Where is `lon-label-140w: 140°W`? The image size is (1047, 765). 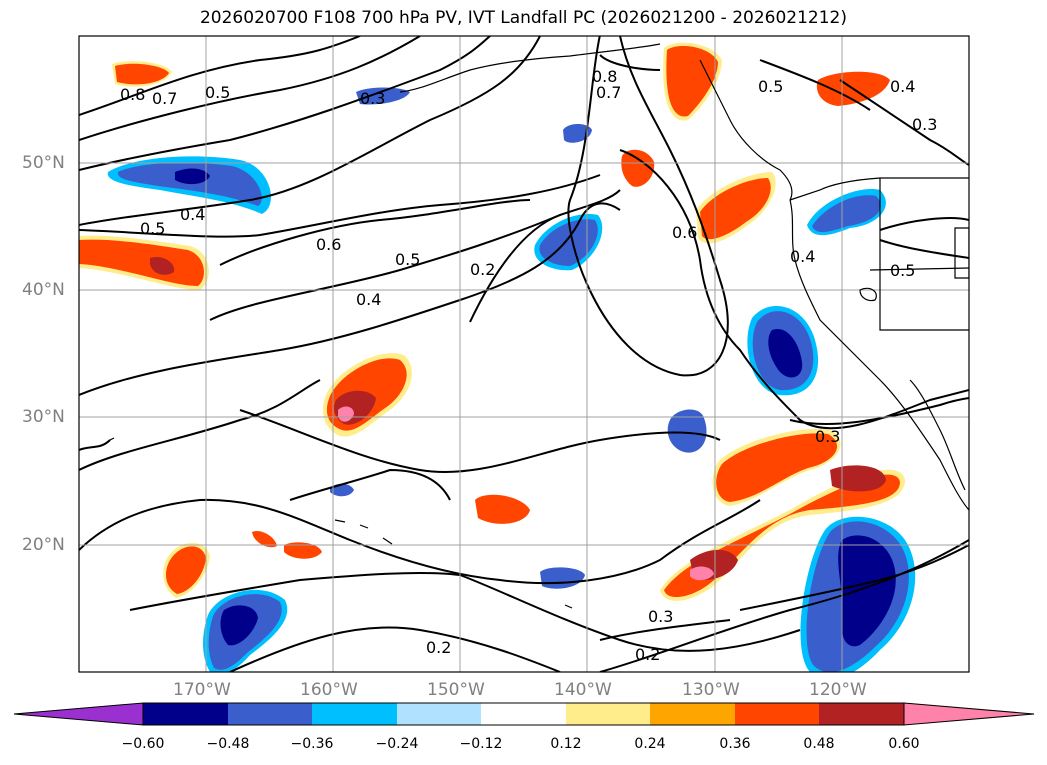 lon-label-140w: 140°W is located at coordinates (583, 690).